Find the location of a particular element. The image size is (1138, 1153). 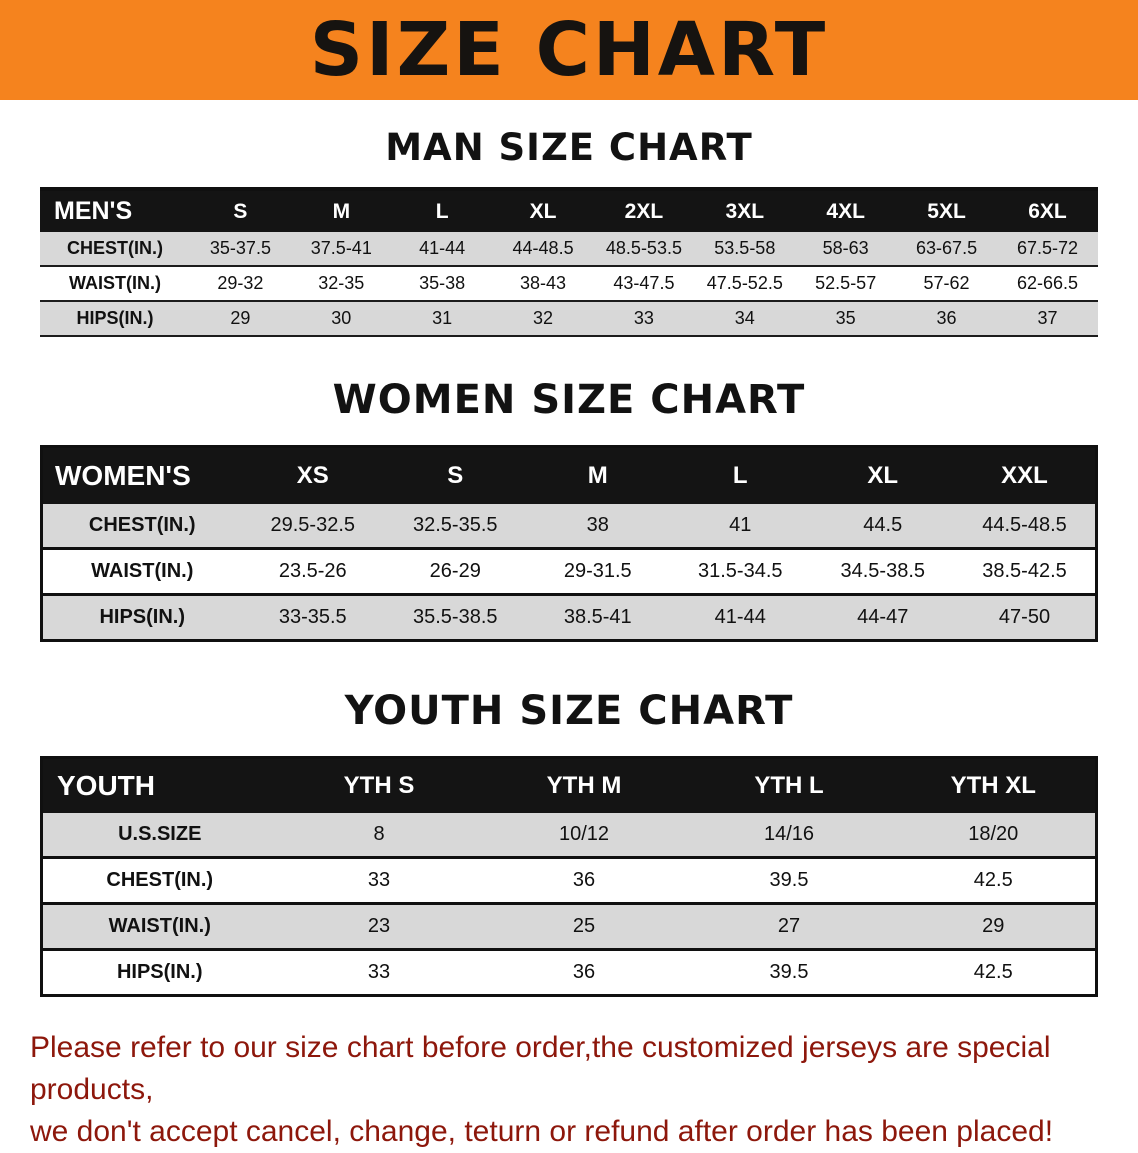

table-cell: 52.5-57 is located at coordinates (846, 283).